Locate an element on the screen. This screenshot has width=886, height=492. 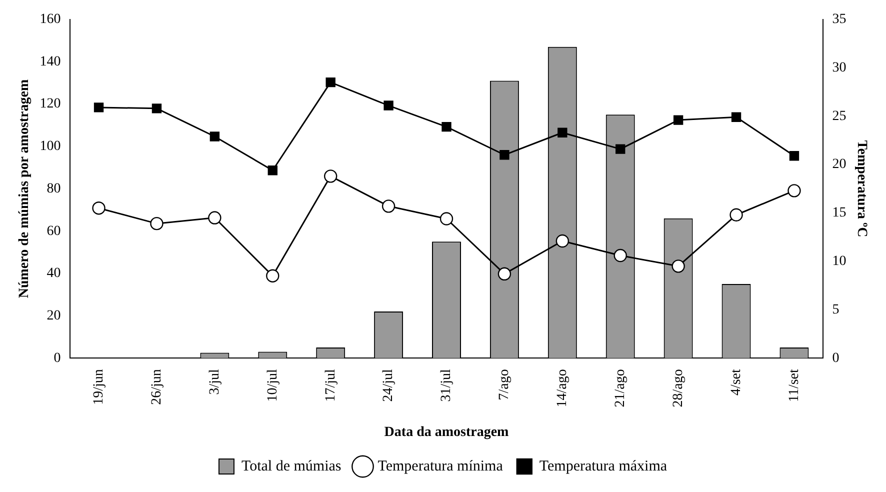
y2-tick-label: 15 is located at coordinates (839, 213).